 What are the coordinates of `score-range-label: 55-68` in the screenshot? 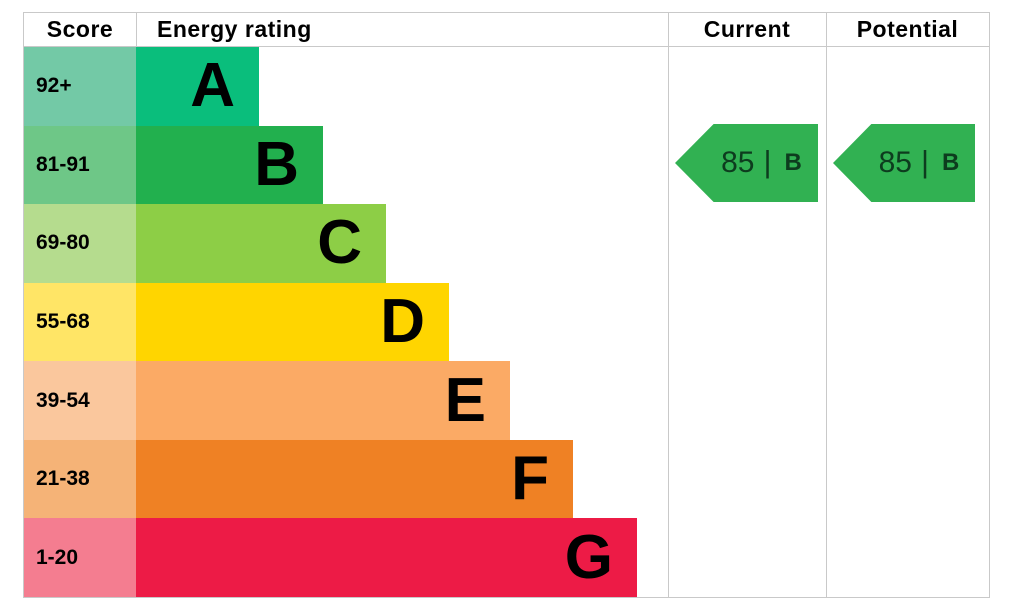 It's located at (63, 322).